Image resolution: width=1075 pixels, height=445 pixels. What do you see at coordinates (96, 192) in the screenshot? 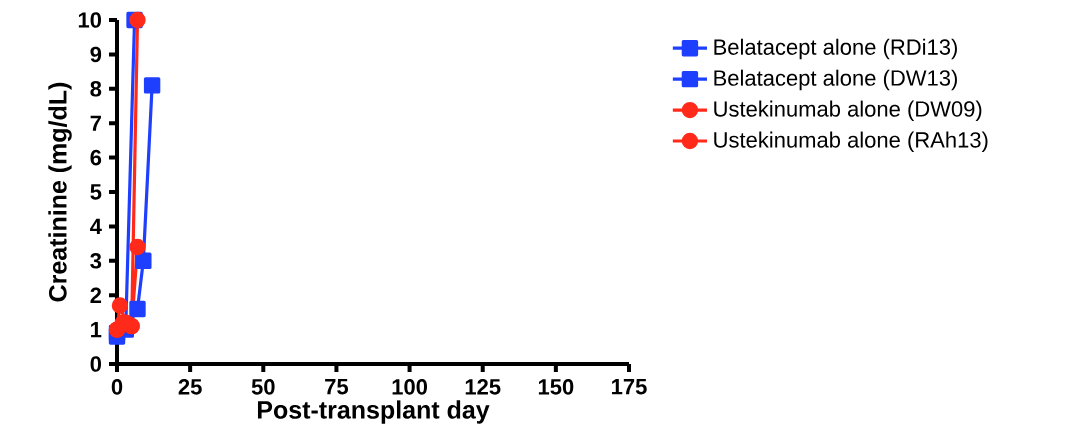
I see `y-tick-label: 5` at bounding box center [96, 192].